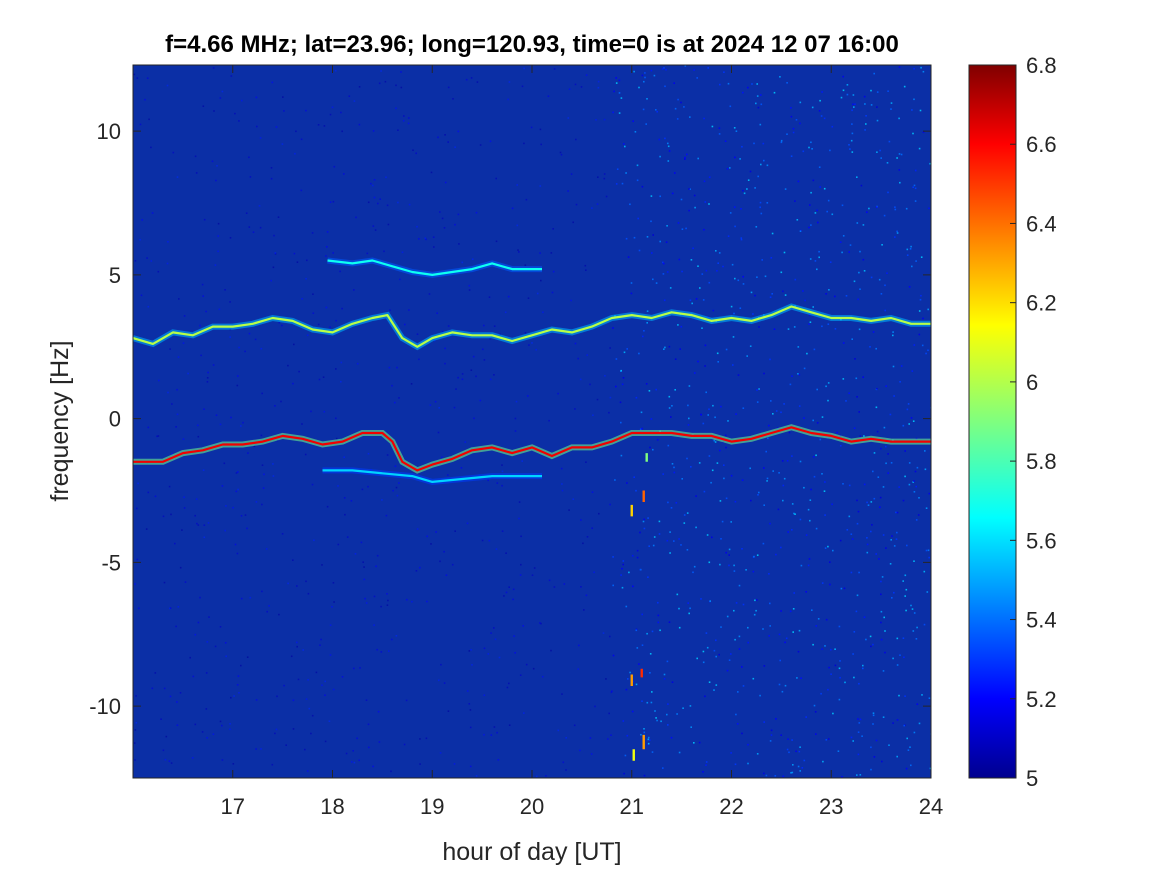 This screenshot has height=875, width=1167. Describe the element at coordinates (1041, 65) in the screenshot. I see `colorbar-tick-label: 6.8` at that location.